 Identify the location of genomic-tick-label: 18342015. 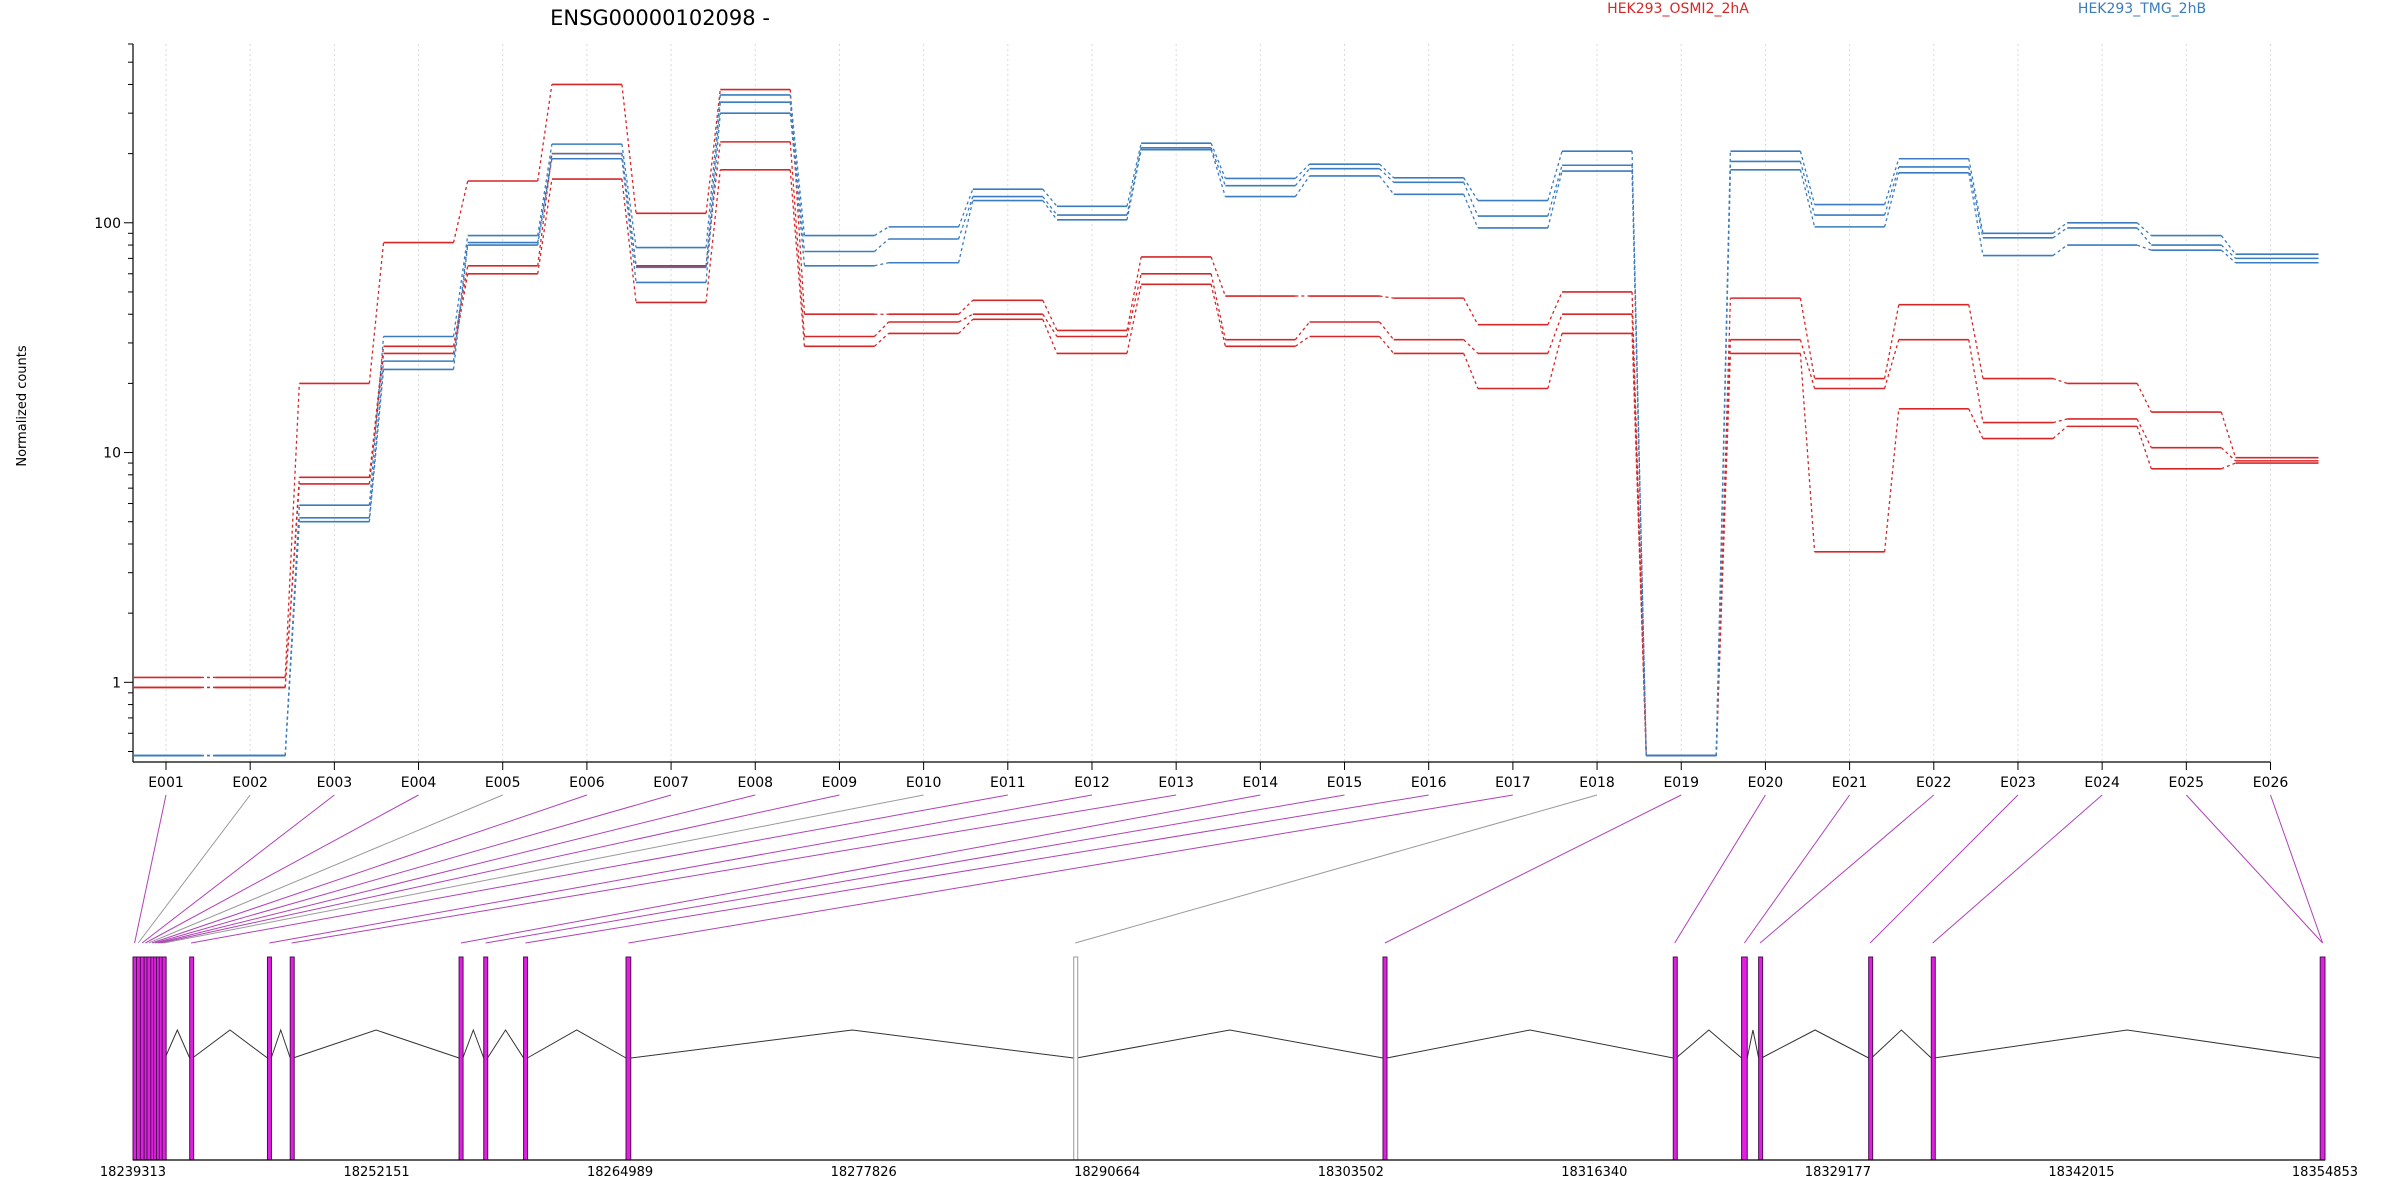
(2081, 1172).